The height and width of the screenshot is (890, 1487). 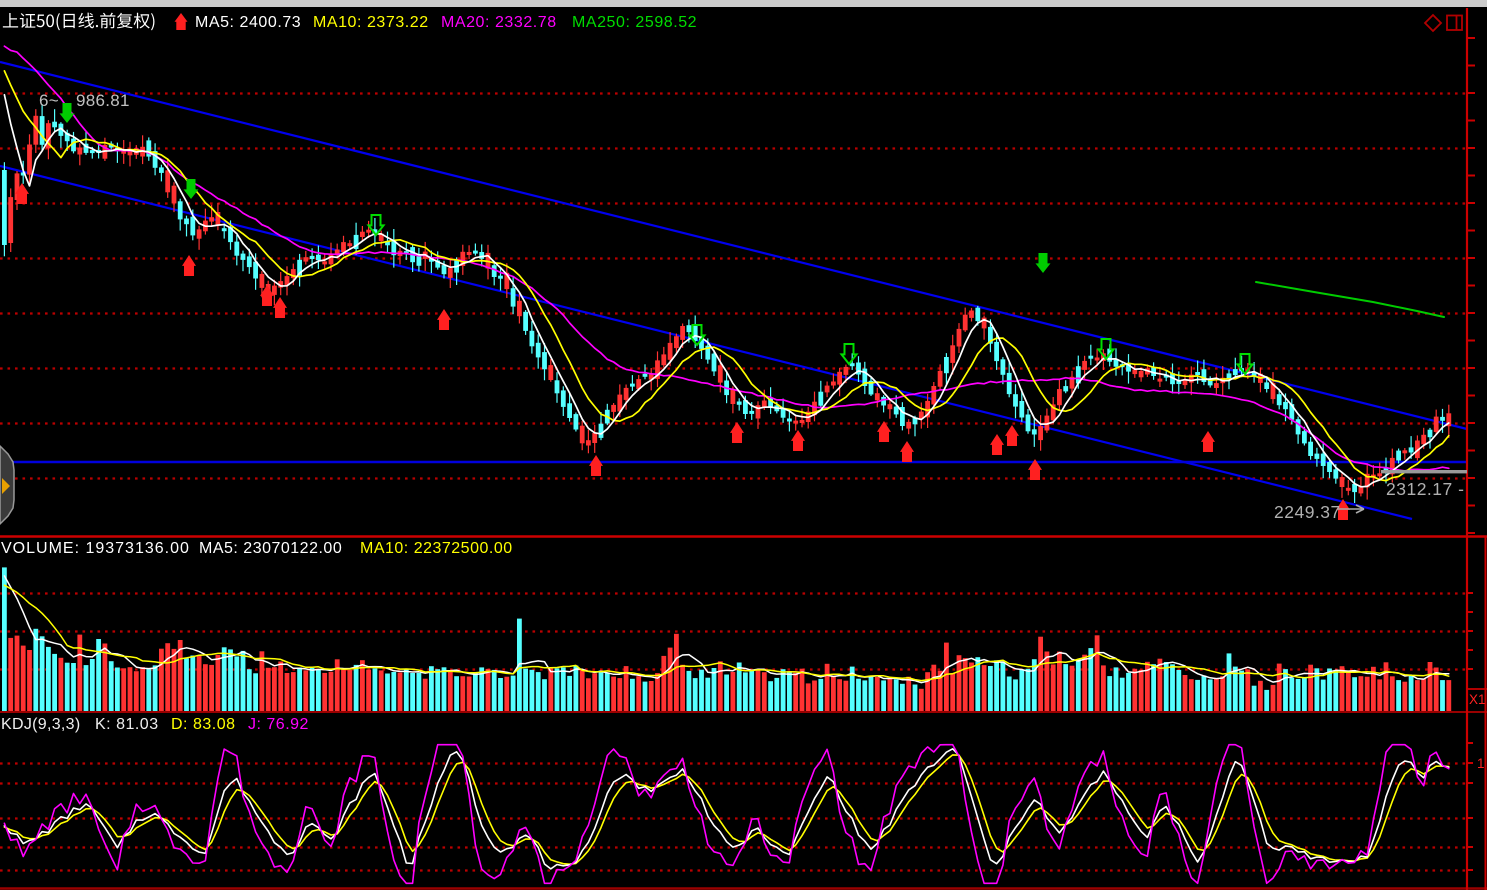 What do you see at coordinates (1477, 699) in the screenshot?
I see `svg-text: X1` at bounding box center [1477, 699].